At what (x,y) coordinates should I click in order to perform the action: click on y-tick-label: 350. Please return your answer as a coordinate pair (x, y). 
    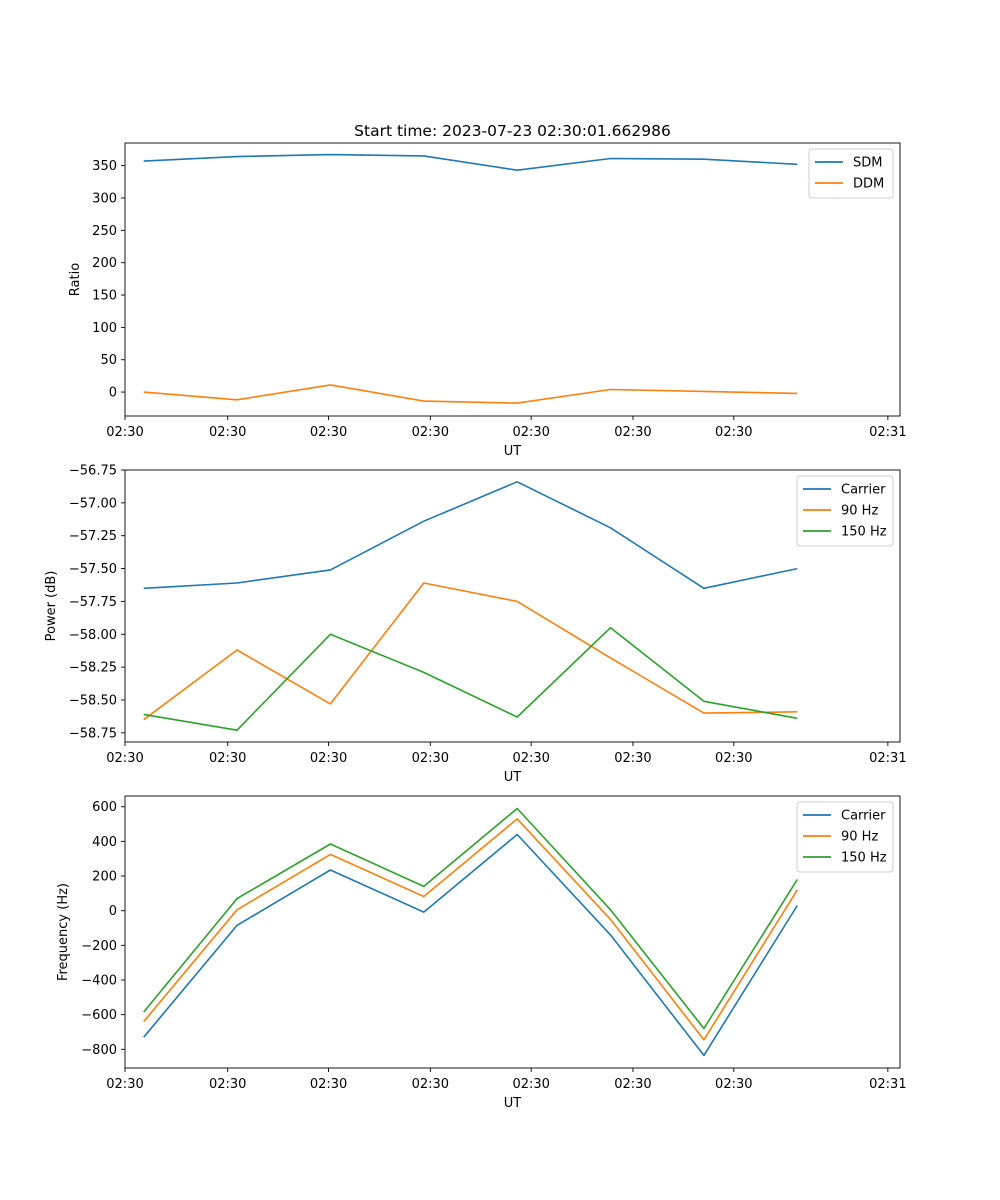
    Looking at the image, I should click on (104, 166).